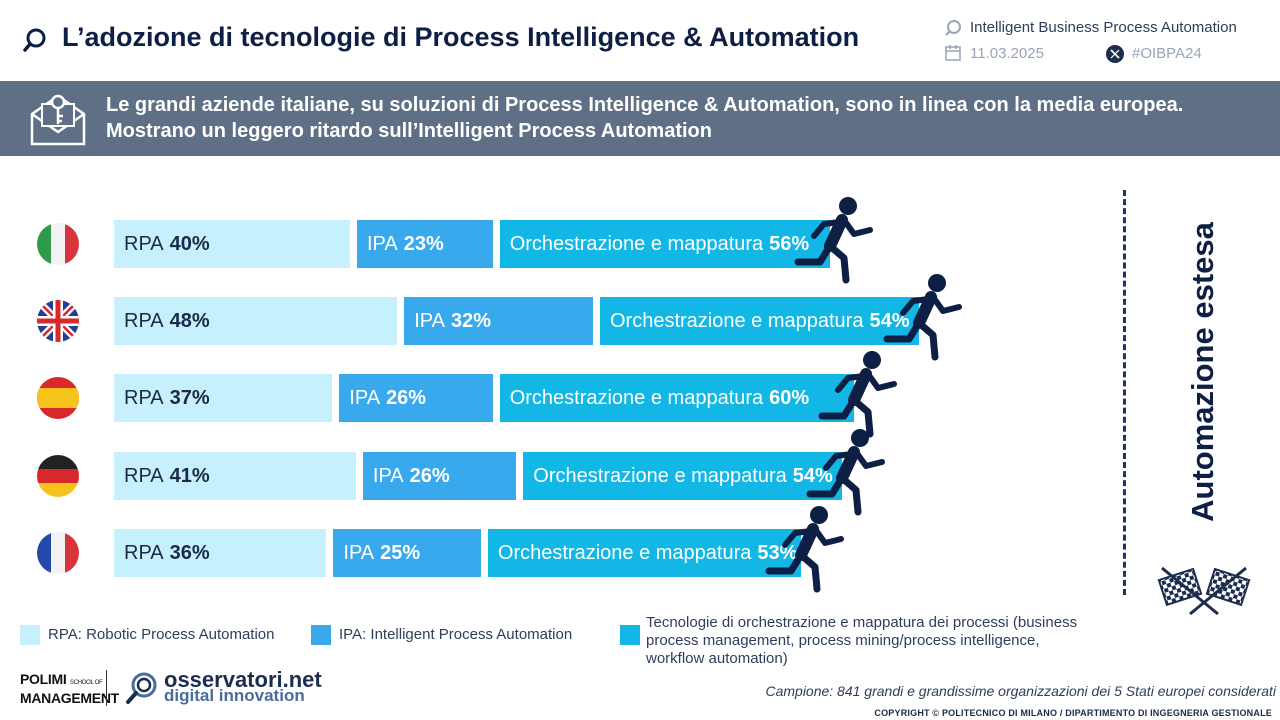 Image resolution: width=1280 pixels, height=720 pixels. I want to click on bar-orchestration: Orchestrazione e mappatura 60%, so click(676, 398).